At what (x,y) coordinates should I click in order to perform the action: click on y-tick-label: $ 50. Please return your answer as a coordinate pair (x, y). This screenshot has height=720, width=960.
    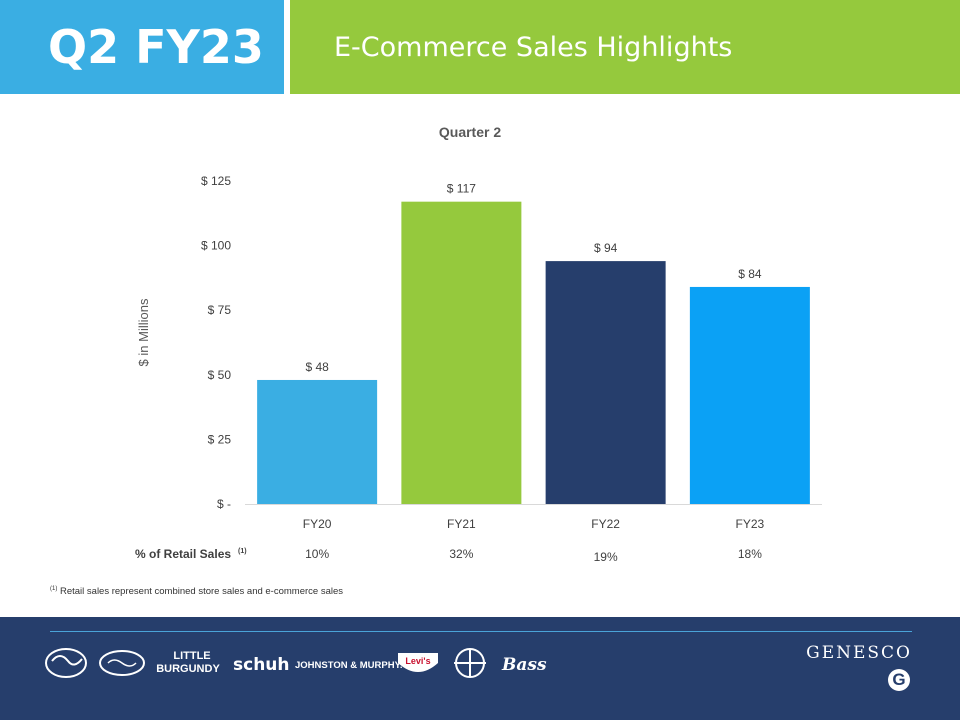
    Looking at the image, I should click on (220, 375).